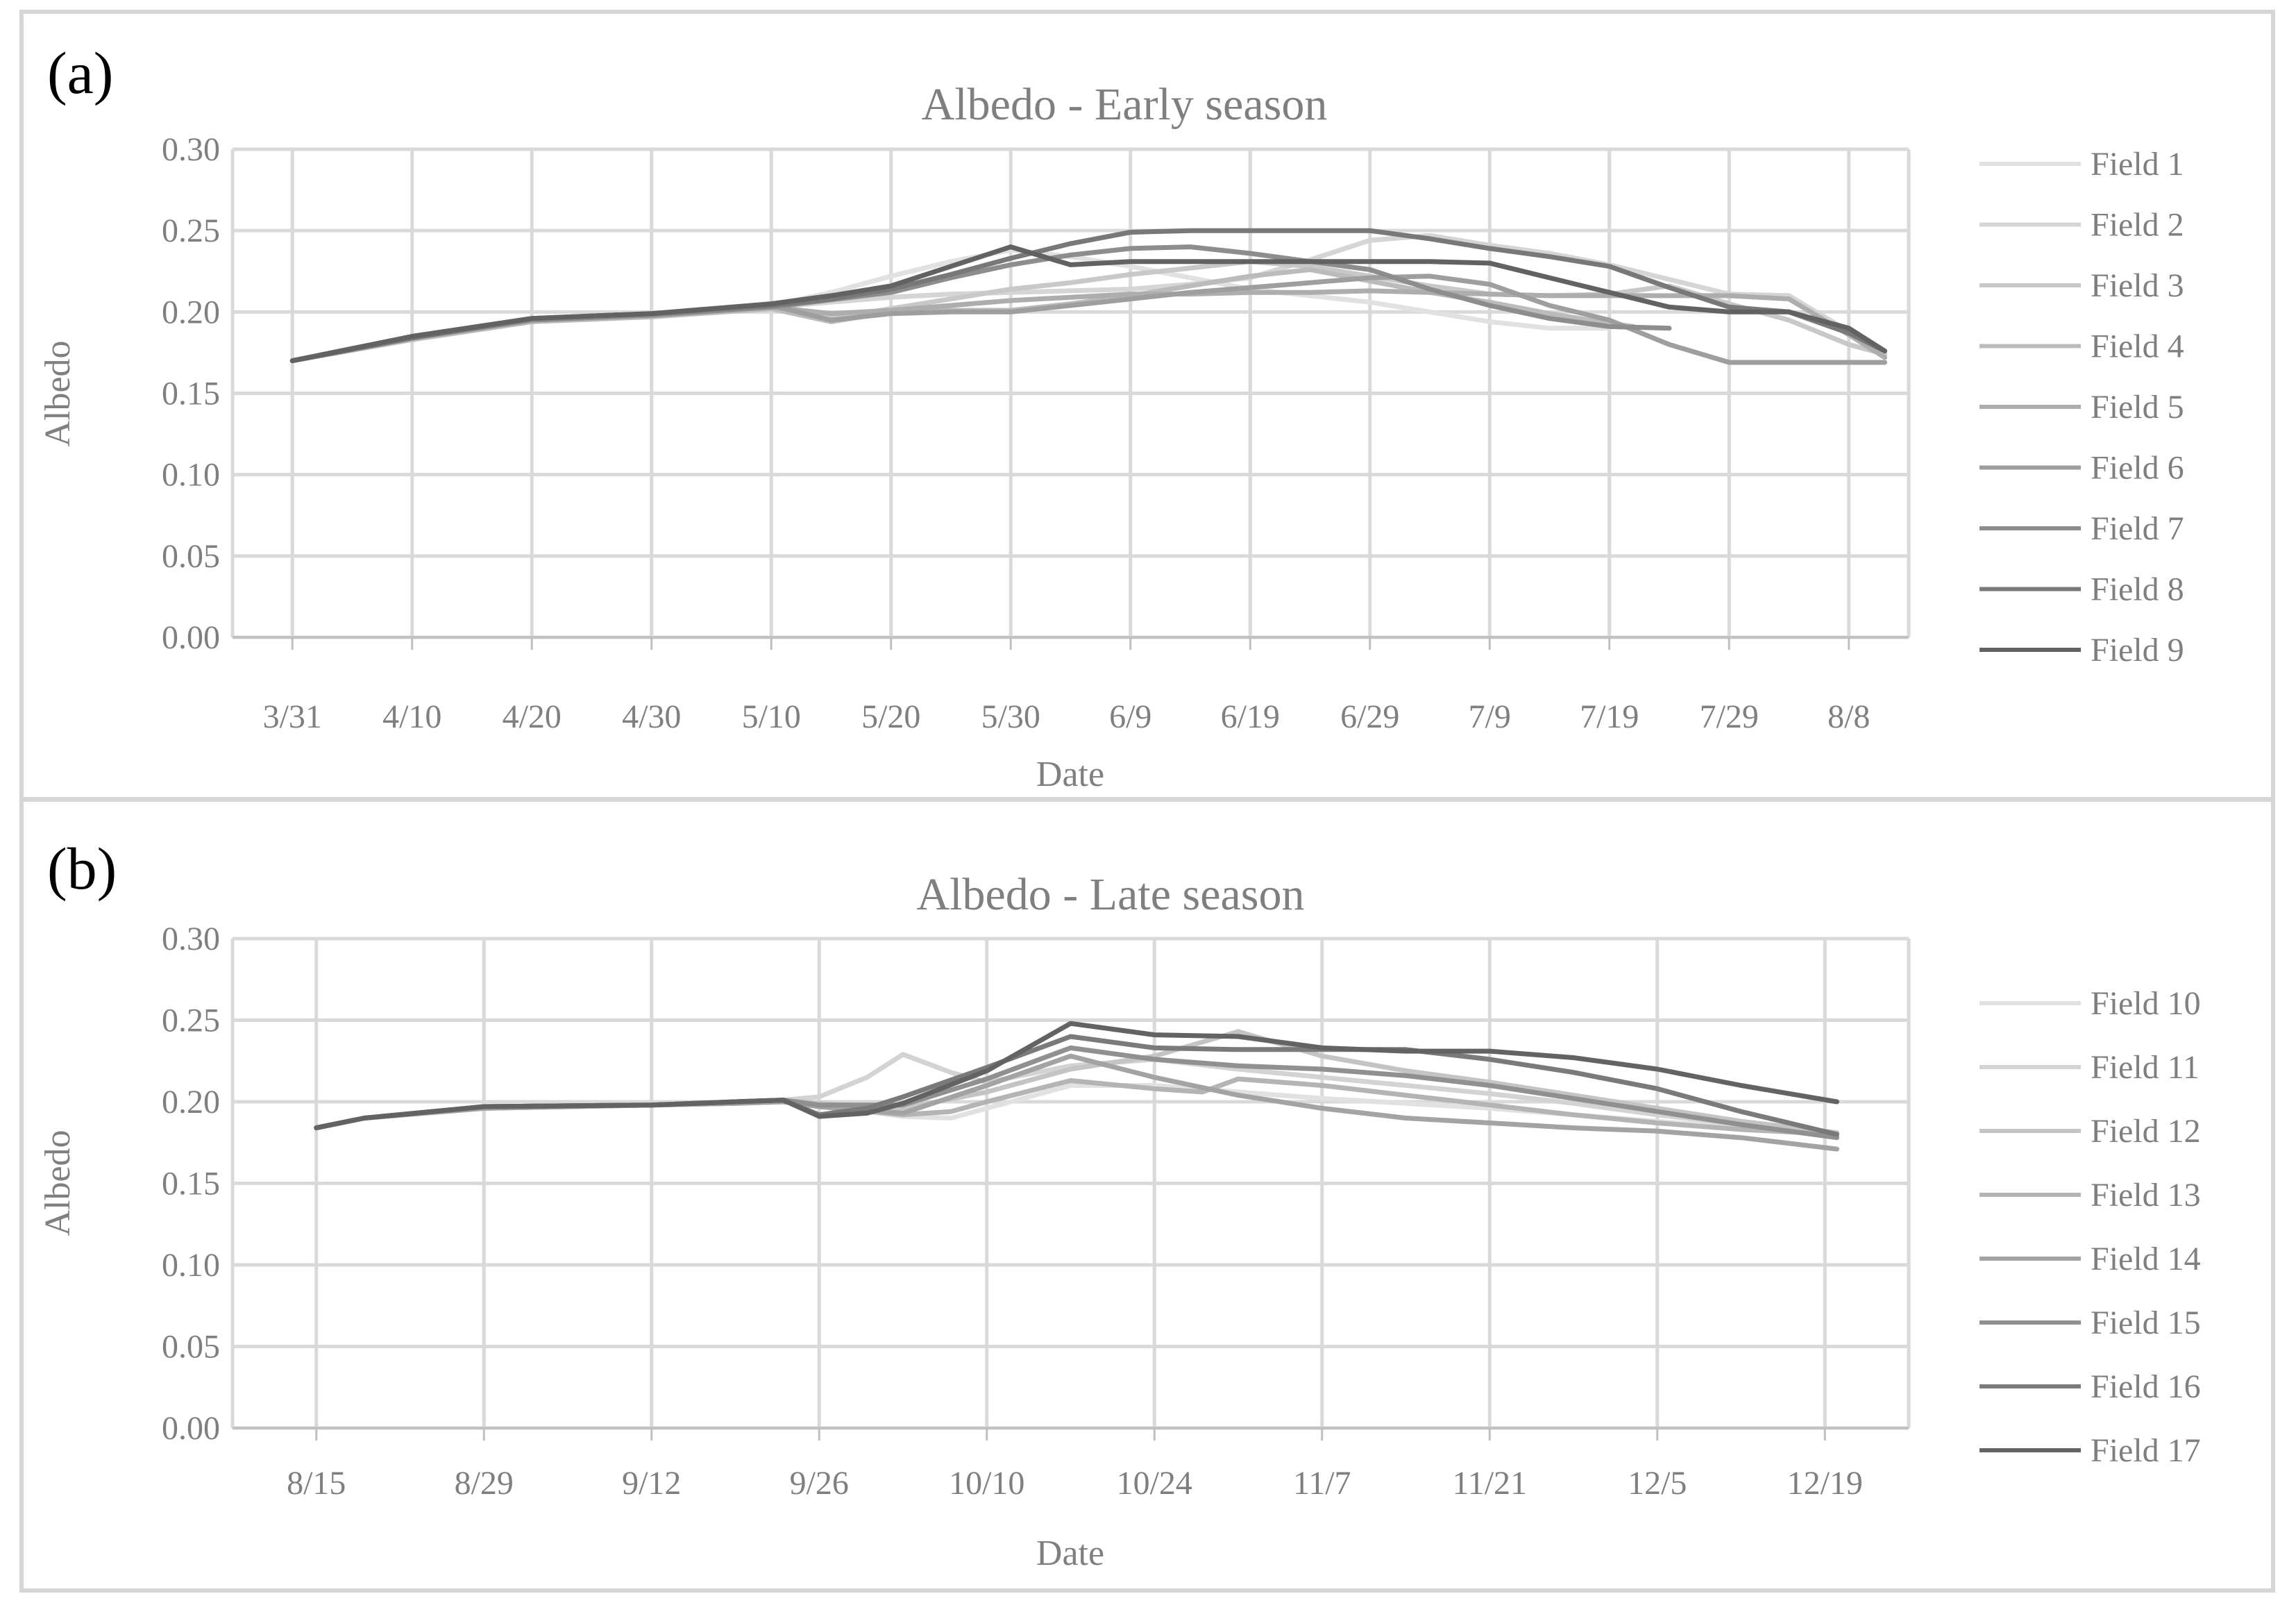  I want to click on x-axis-tick-label: 9/26, so click(820, 1483).